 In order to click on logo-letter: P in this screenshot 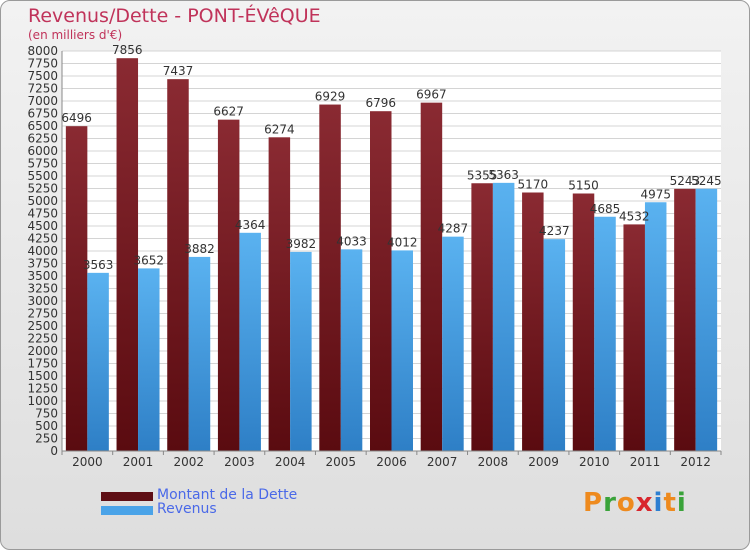, I will do `click(593, 503)`.